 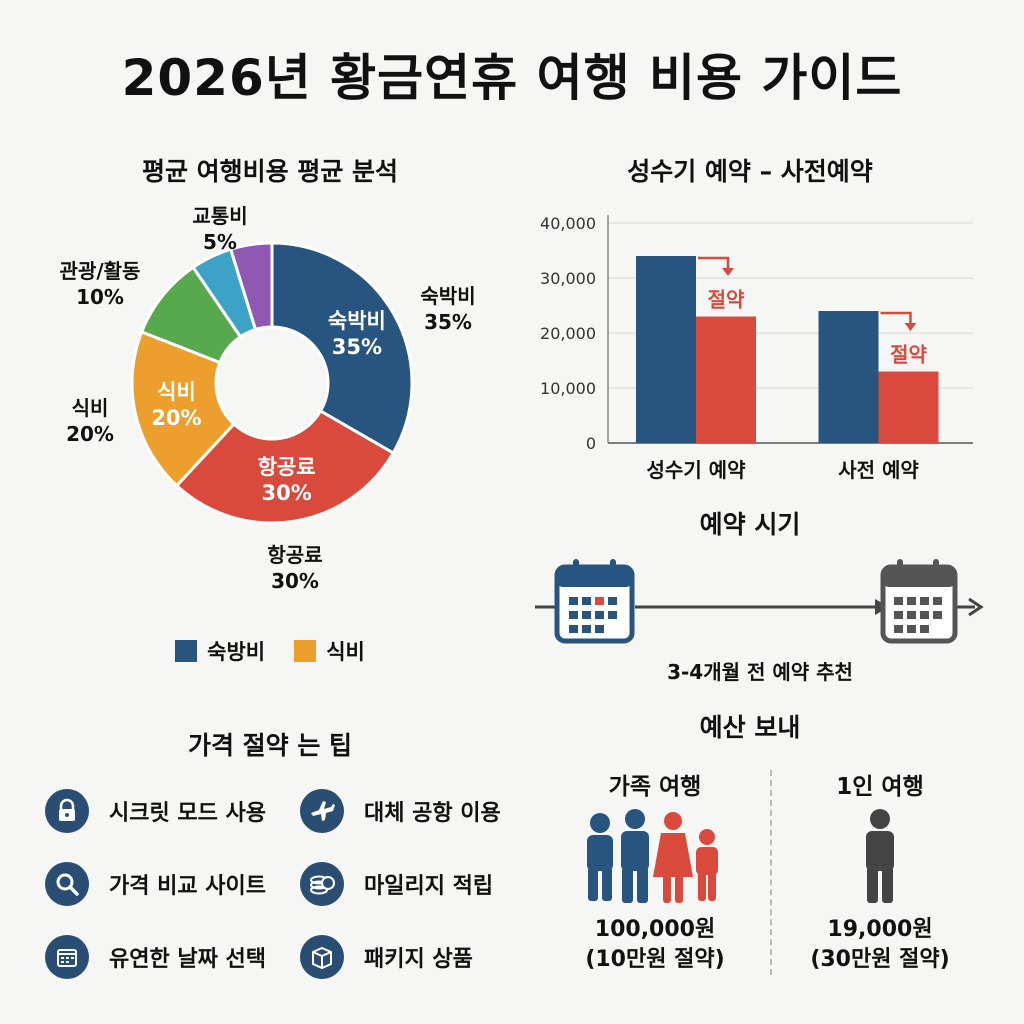 What do you see at coordinates (90, 421) in the screenshot?
I see `pie-outer-label-food: 식비 20%` at bounding box center [90, 421].